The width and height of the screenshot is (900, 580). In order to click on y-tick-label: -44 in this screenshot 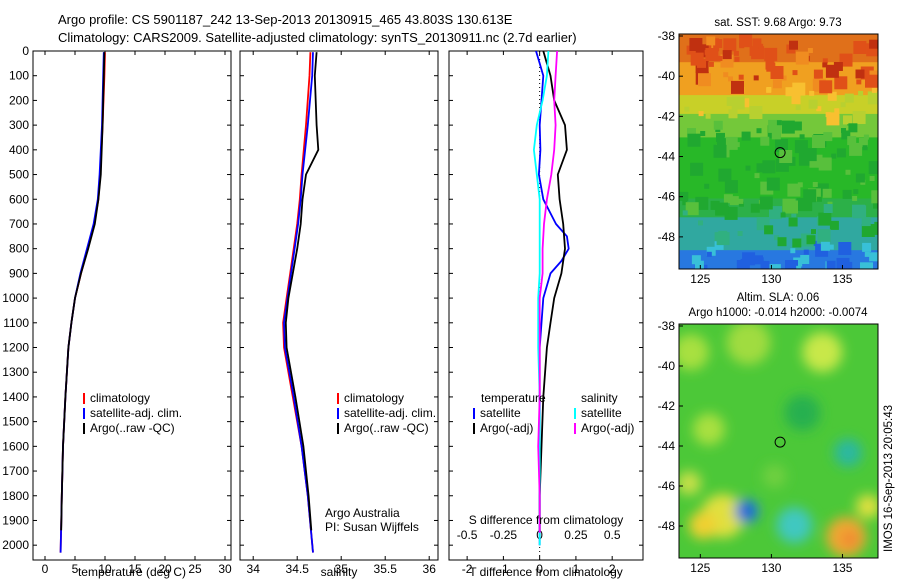, I will do `click(667, 157)`.